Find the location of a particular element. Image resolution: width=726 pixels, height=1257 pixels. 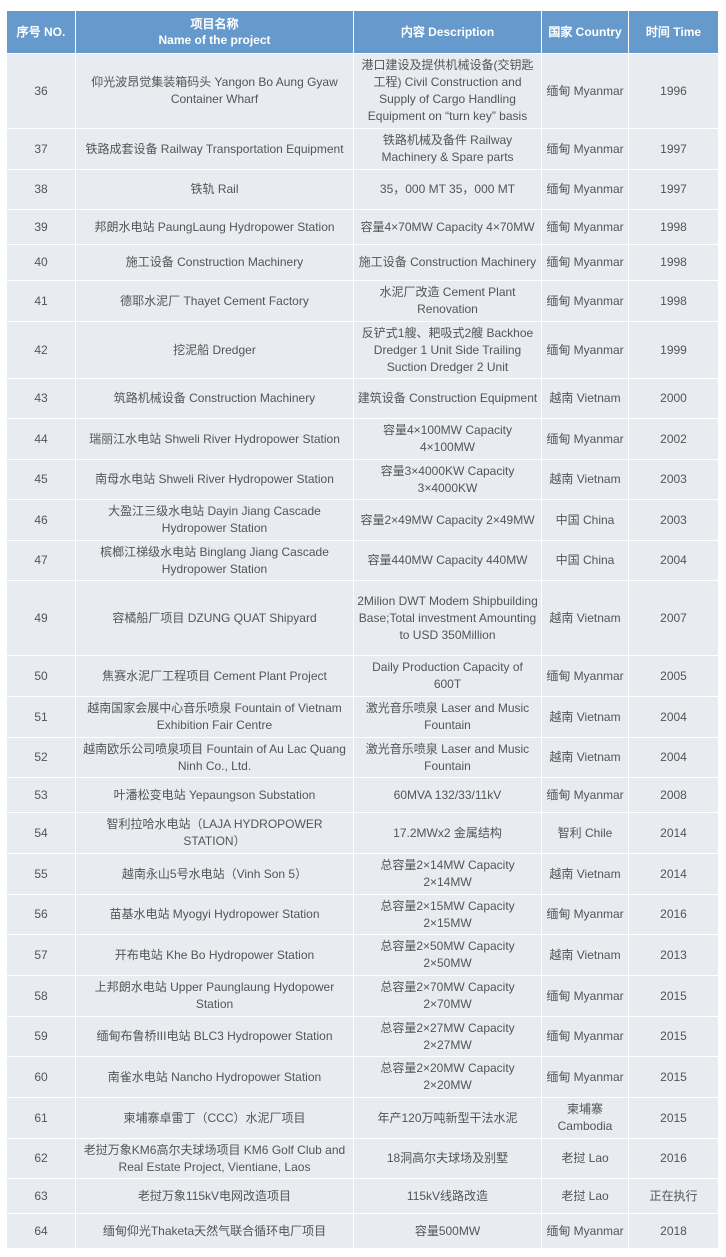

cell-no: 55 is located at coordinates (41, 874).